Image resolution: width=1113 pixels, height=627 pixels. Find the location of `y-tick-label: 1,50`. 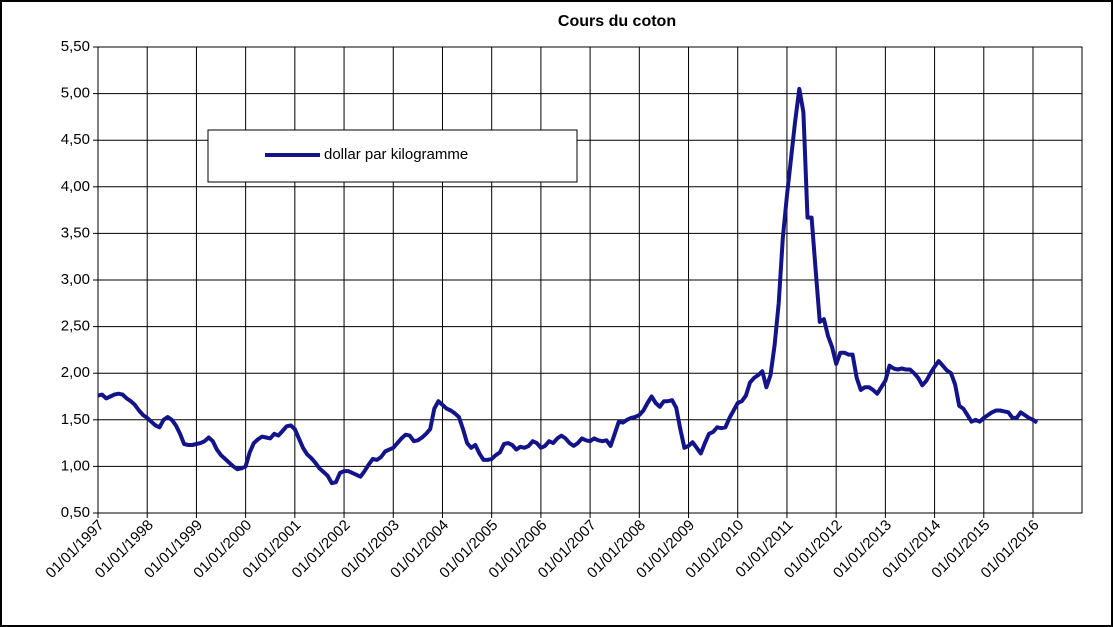

y-tick-label: 1,50 is located at coordinates (75, 419).